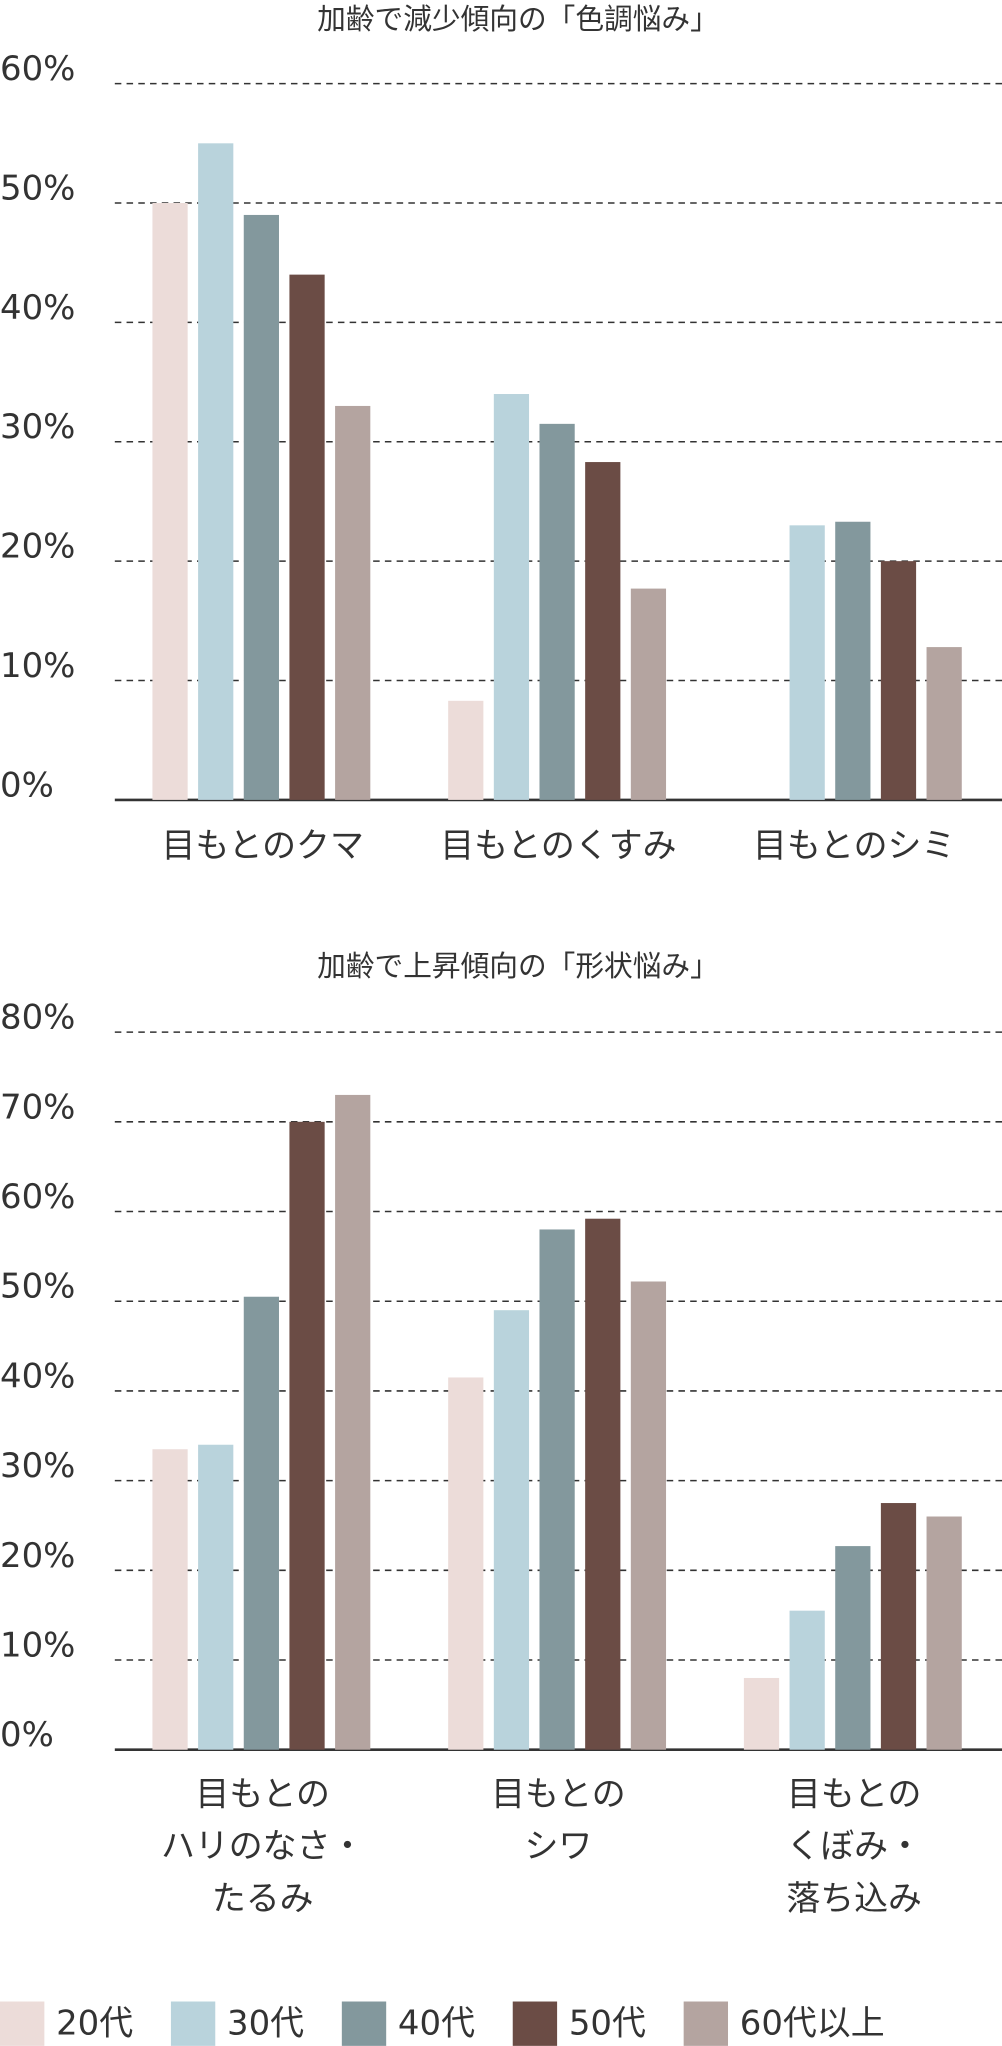 This screenshot has width=1002, height=2046. What do you see at coordinates (558, 1819) in the screenshot?
I see `x-tick-label: 目もとのシワ` at bounding box center [558, 1819].